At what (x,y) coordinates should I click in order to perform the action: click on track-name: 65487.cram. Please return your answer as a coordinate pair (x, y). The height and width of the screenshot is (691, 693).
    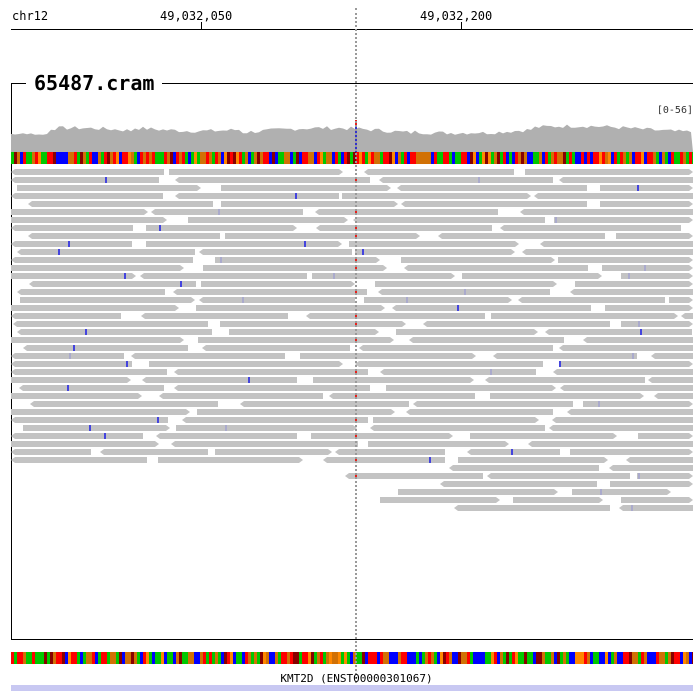
    Looking at the image, I should click on (94, 83).